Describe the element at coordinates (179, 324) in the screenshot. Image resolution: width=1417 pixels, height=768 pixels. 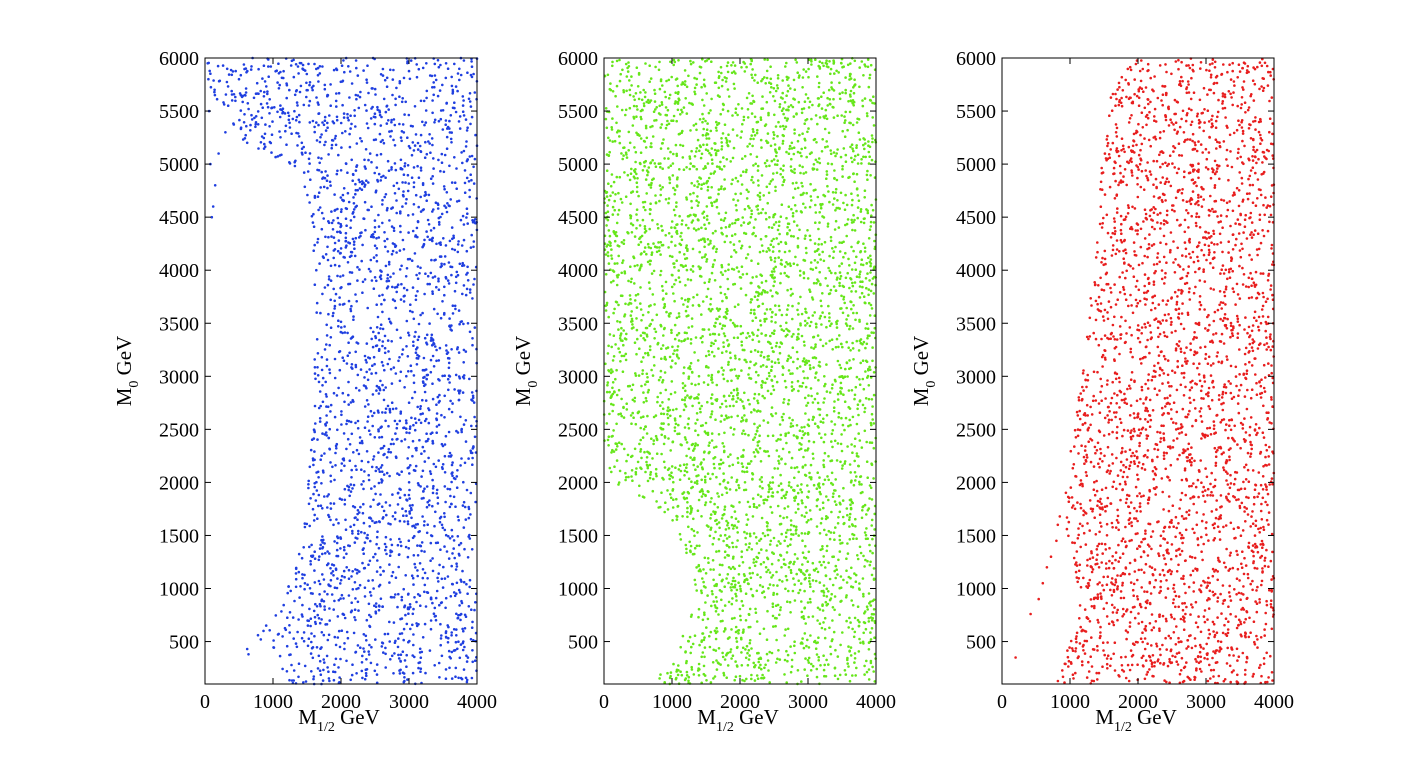
I see `y-tick-label: 3500` at that location.